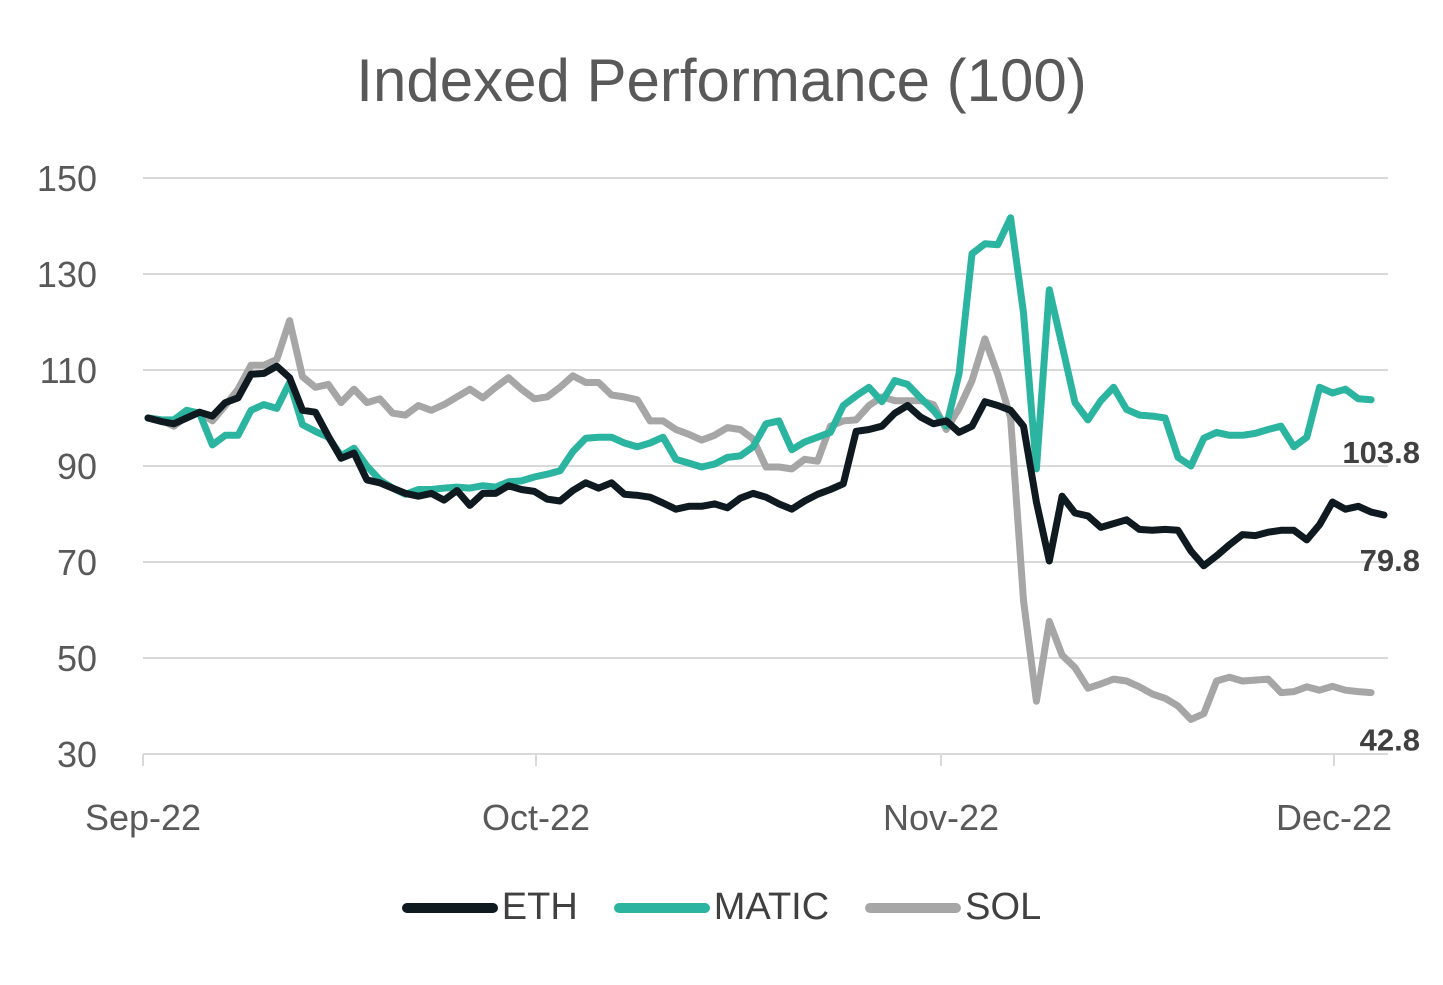 Image resolution: width=1443 pixels, height=985 pixels. Describe the element at coordinates (771, 907) in the screenshot. I see `legend-label: MATIC` at that location.